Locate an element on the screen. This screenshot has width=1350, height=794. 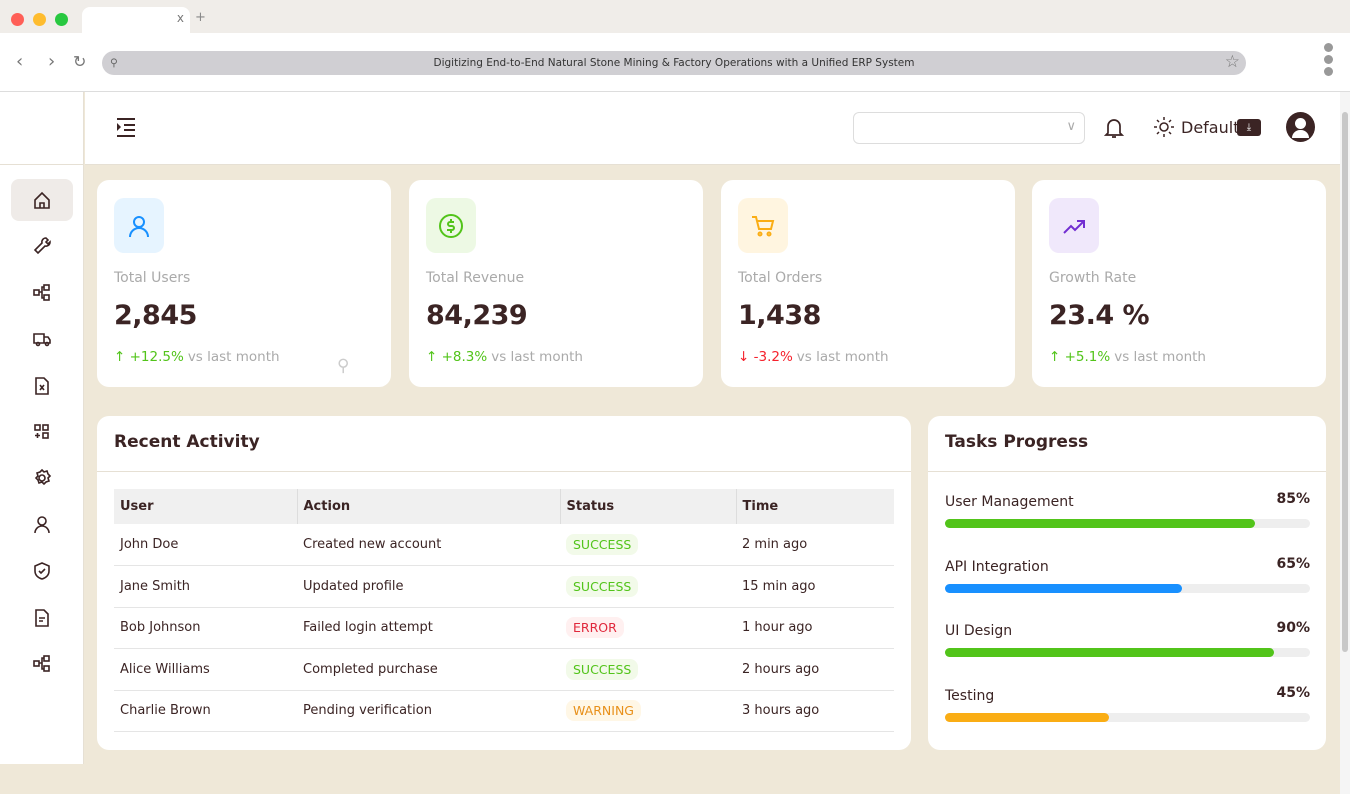
stat-card: Total Orders 1,438 ↓ -3.2% vs last month is located at coordinates (868, 283).